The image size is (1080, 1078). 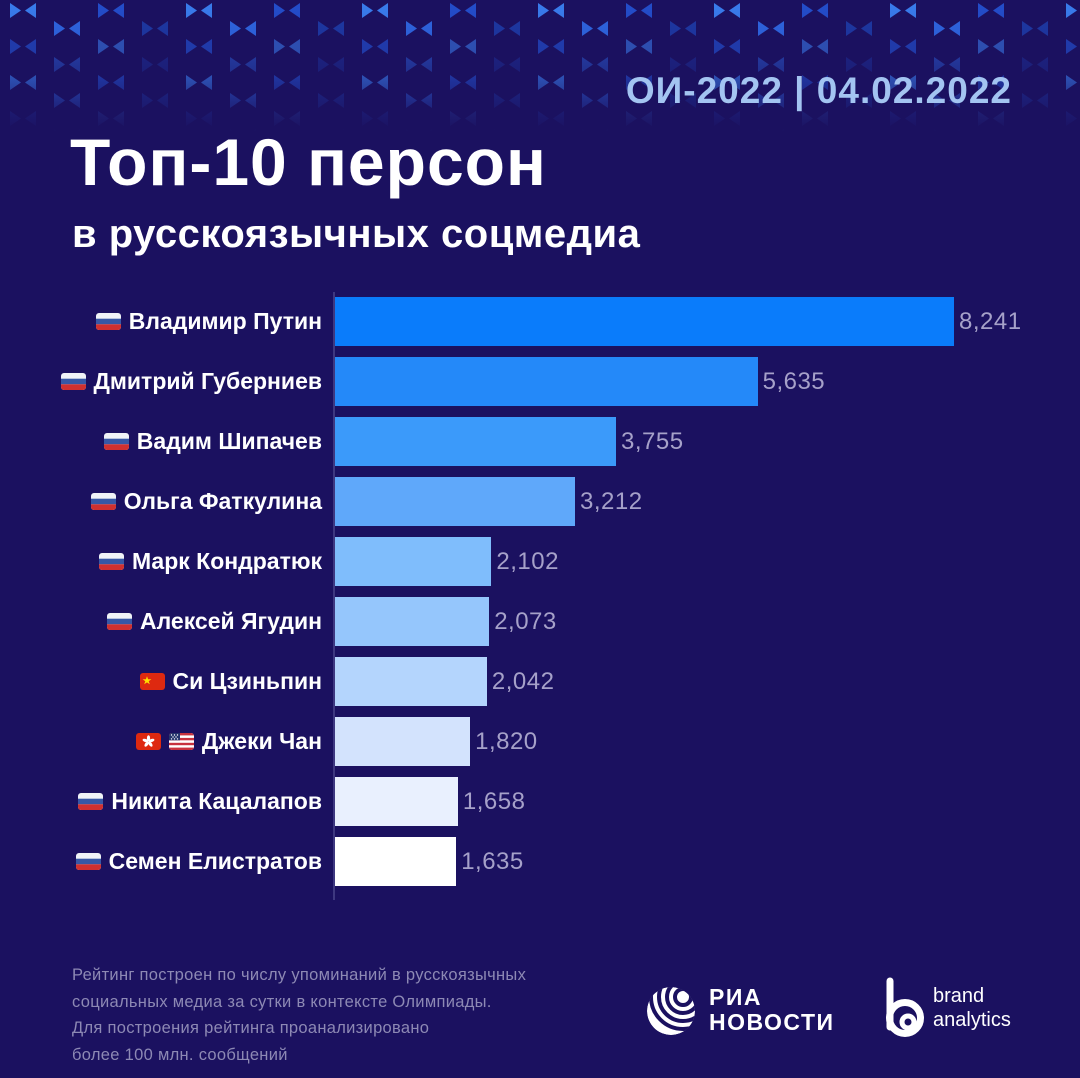 I want to click on bar-value-label: 3,755, so click(x=652, y=441).